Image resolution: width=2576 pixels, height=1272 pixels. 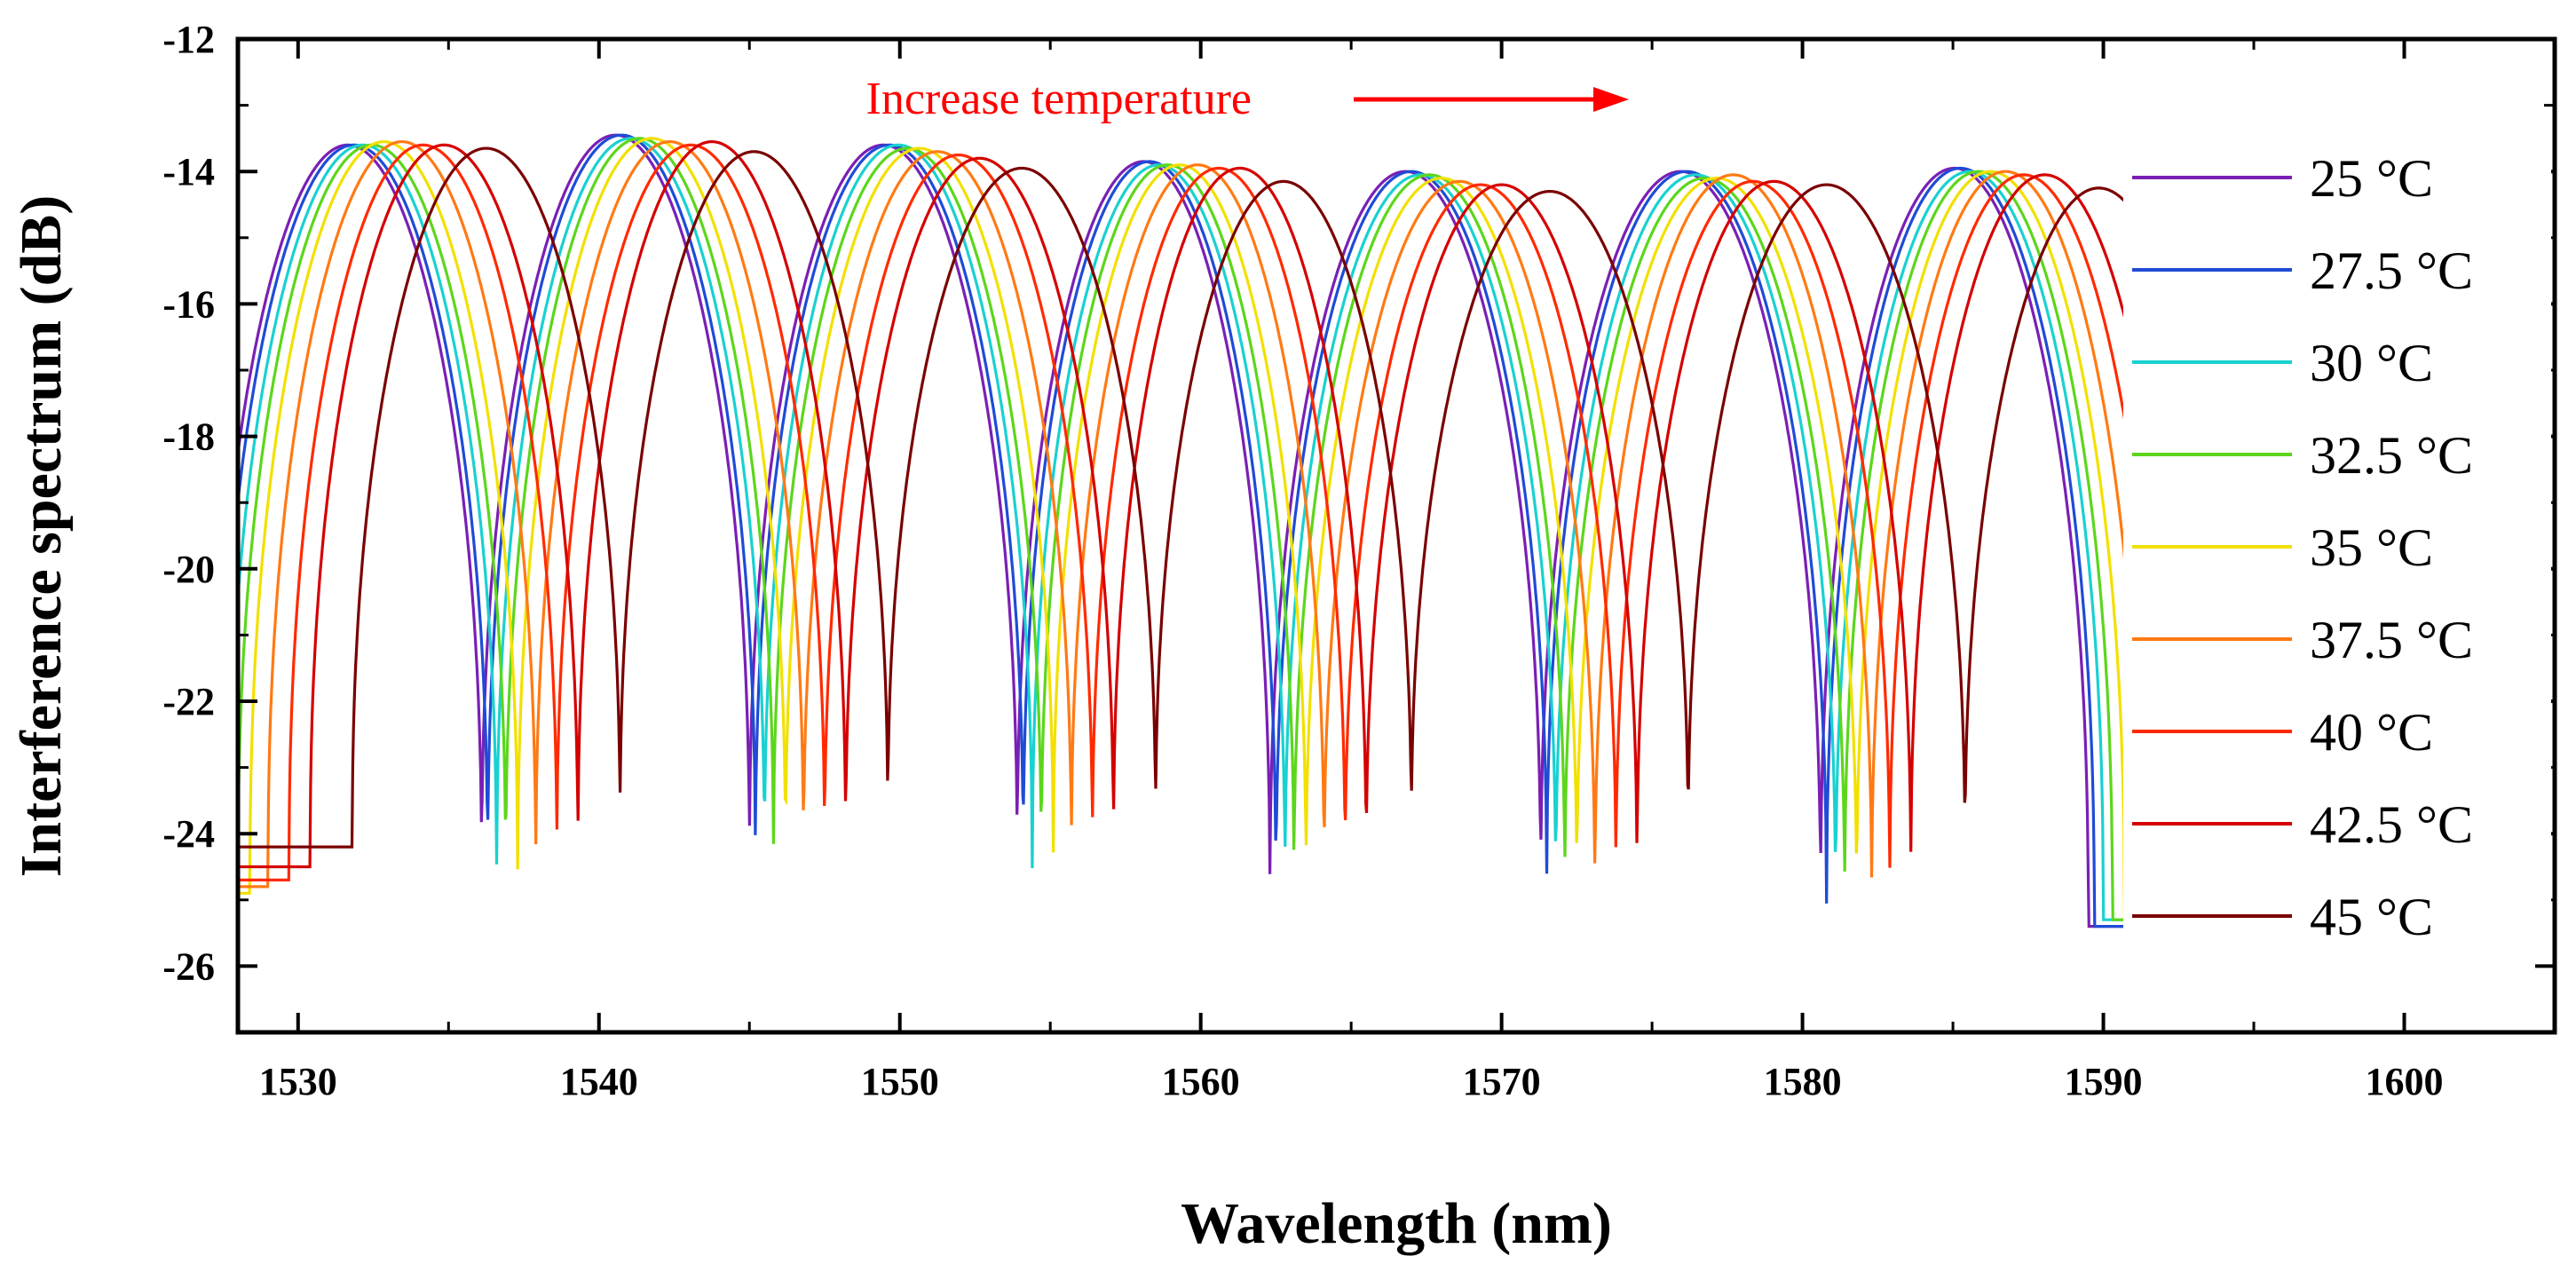 What do you see at coordinates (1491, 99) in the screenshot?
I see `temperature-arrow` at bounding box center [1491, 99].